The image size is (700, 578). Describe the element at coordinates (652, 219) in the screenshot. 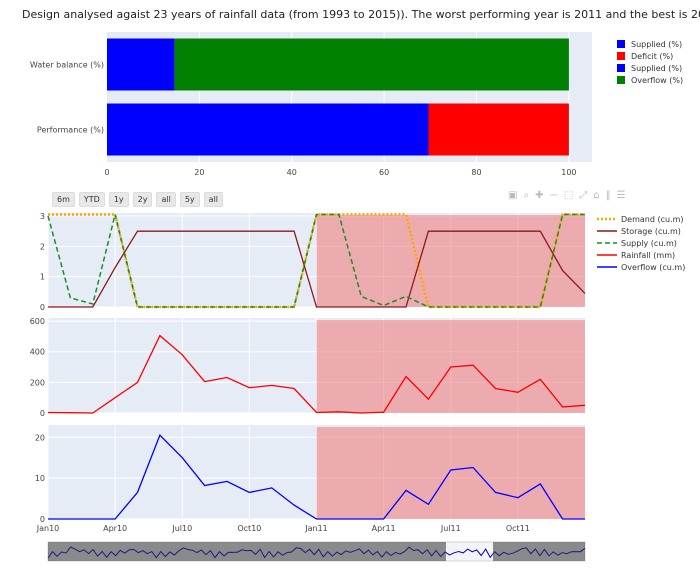

I see `legend-label: Demand (cu.m)` at that location.